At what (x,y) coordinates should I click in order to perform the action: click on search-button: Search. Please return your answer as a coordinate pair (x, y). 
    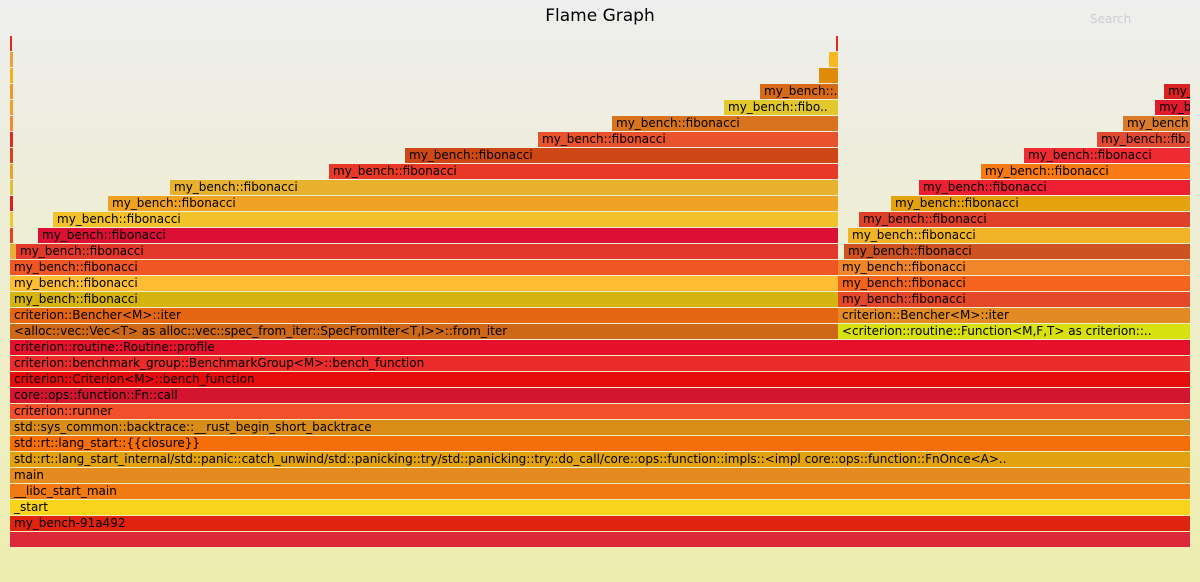
    Looking at the image, I should click on (1111, 19).